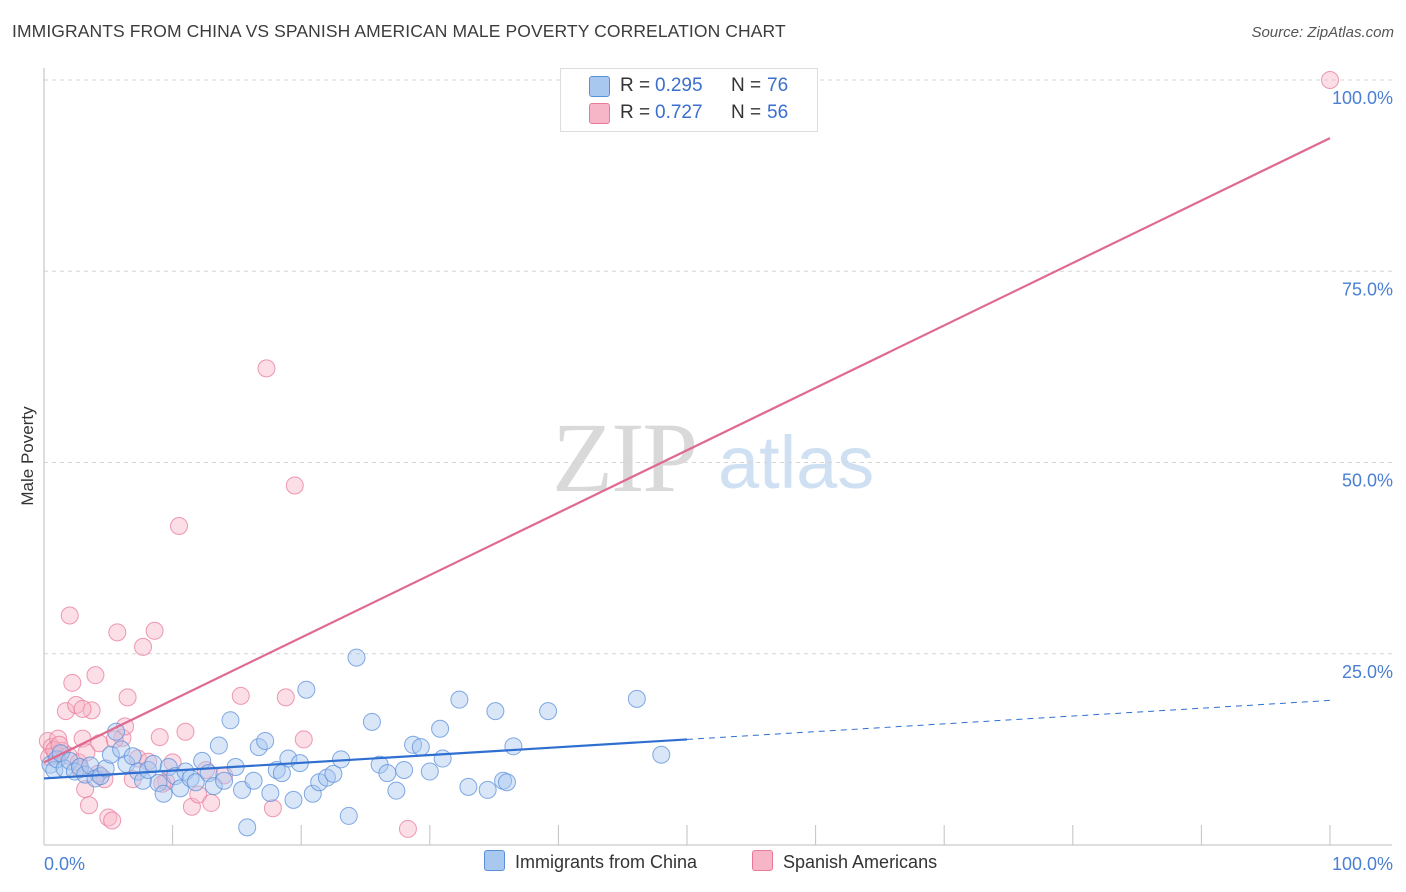 The height and width of the screenshot is (892, 1406). I want to click on x-tick-label: 100.0%, so click(1362, 864).